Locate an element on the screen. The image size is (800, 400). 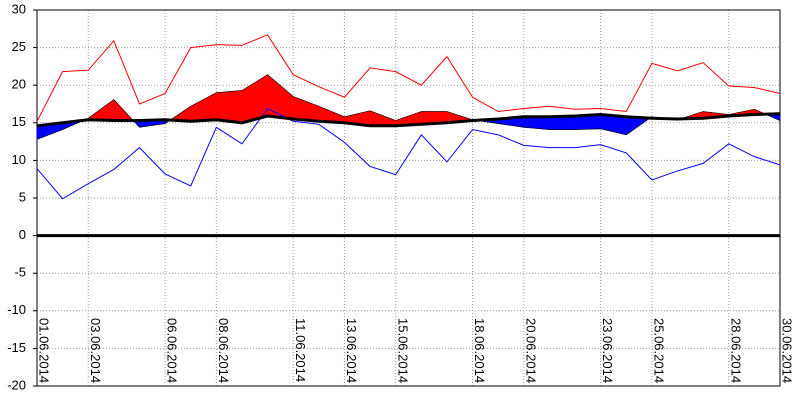
x-tick-label: 06.06.2014 is located at coordinates (172, 350).